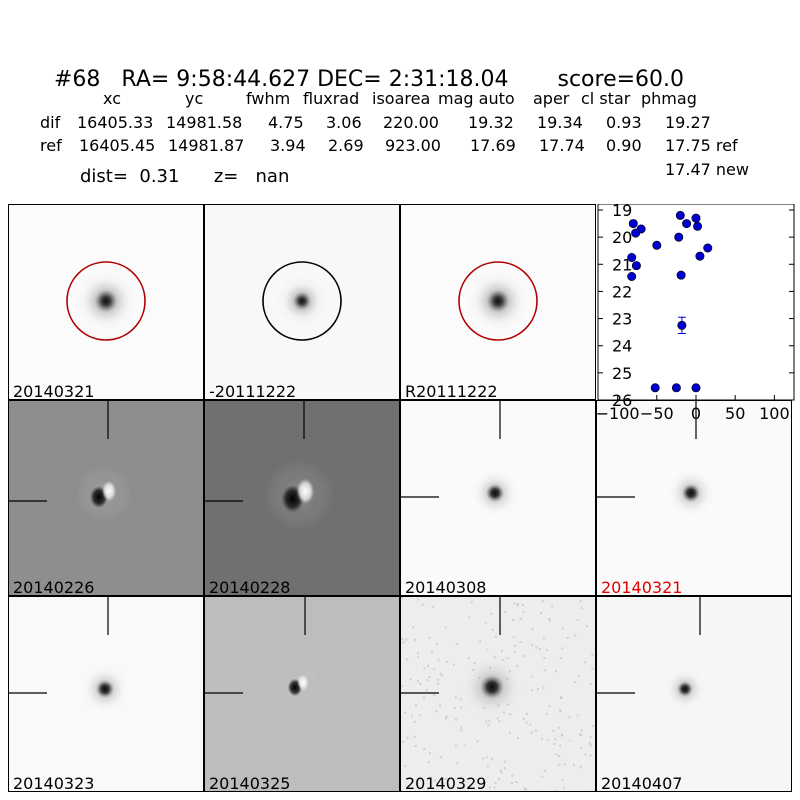 The height and width of the screenshot is (800, 800). What do you see at coordinates (112, 98) in the screenshot?
I see `col-xc: xc` at bounding box center [112, 98].